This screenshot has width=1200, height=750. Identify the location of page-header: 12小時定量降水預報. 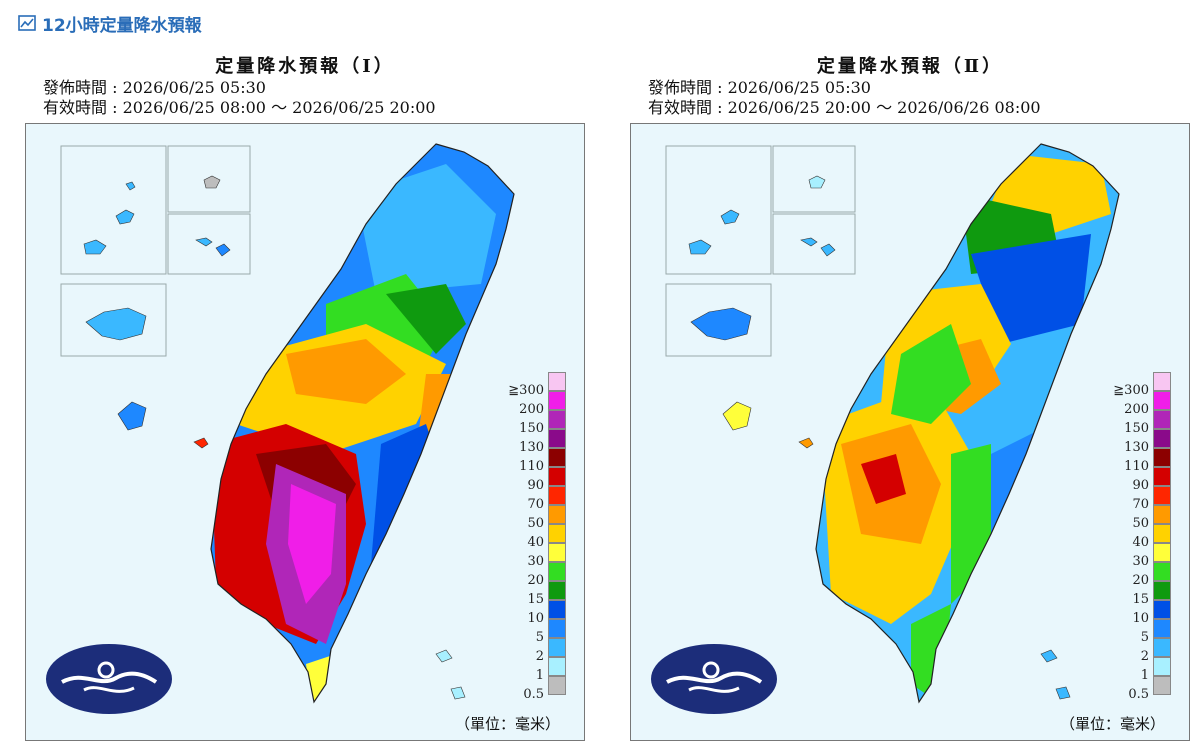
(110, 23).